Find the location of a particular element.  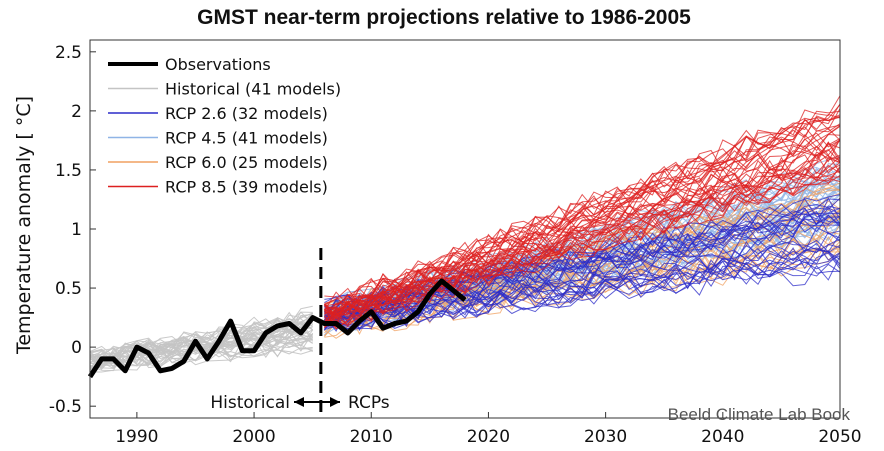

y-tick-label: 1 is located at coordinates (76, 230).